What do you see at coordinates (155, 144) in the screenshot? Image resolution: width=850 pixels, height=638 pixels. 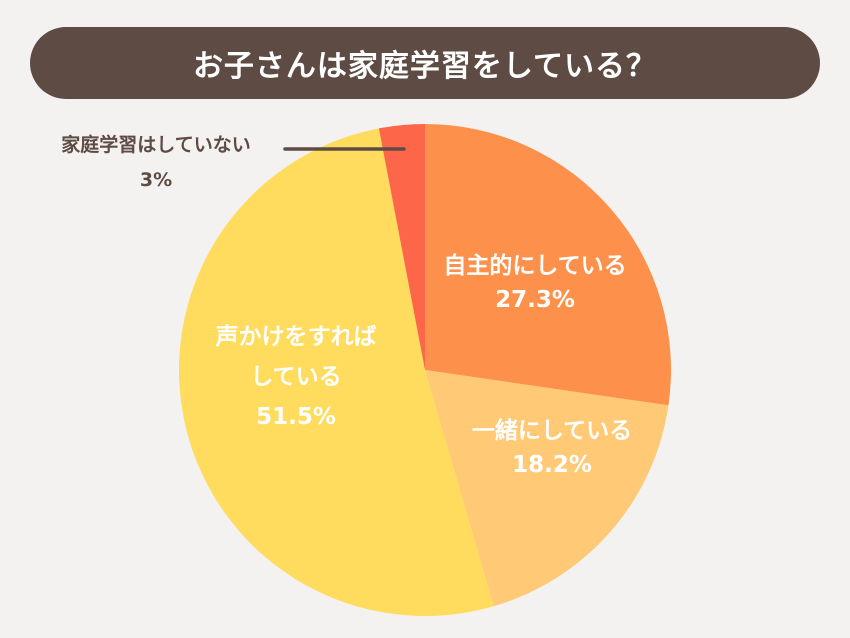 I see `slice-label-no-study: 家庭学習はしていない` at bounding box center [155, 144].